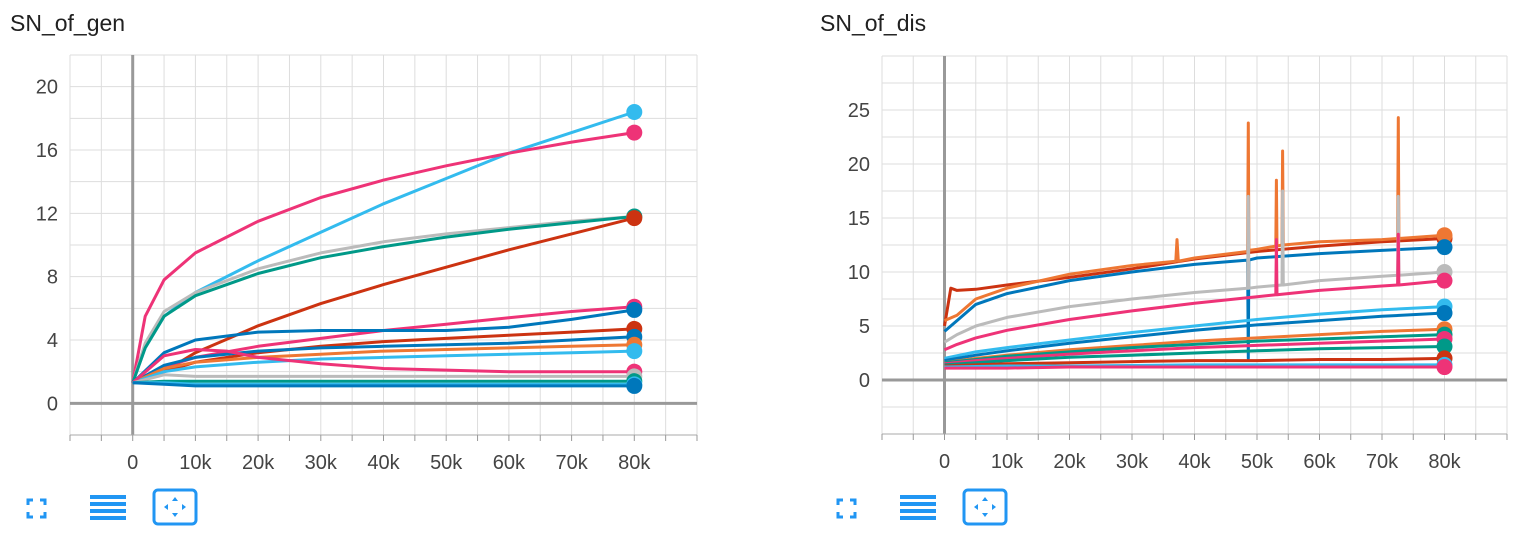 This screenshot has width=1518, height=543. What do you see at coordinates (47, 151) in the screenshot?
I see `y-tick-label: 16` at bounding box center [47, 151].